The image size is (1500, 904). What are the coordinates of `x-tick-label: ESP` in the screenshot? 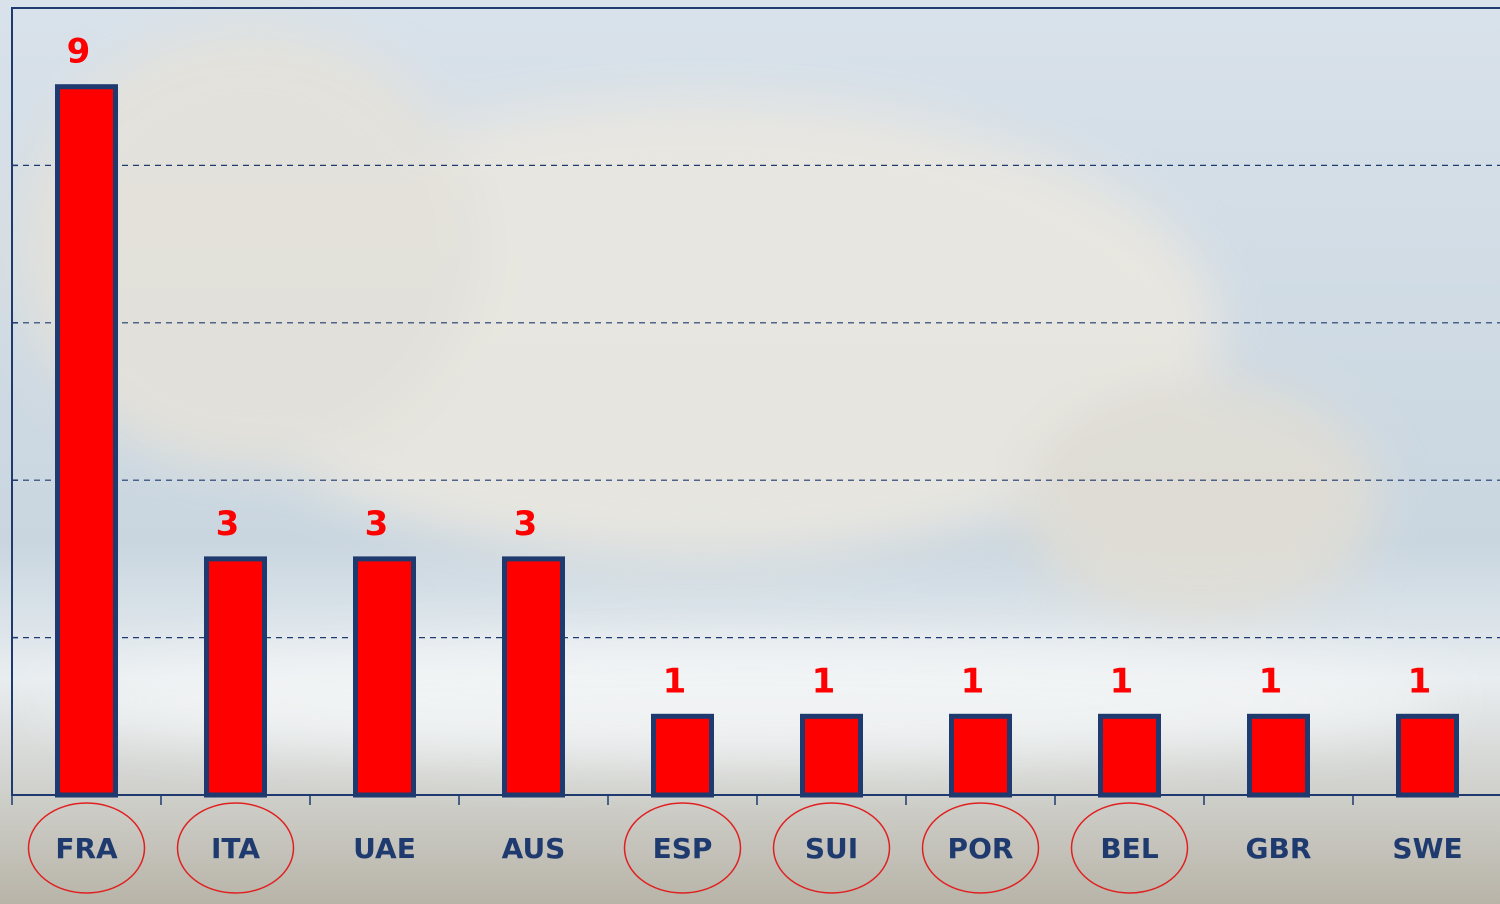 It's located at (683, 848).